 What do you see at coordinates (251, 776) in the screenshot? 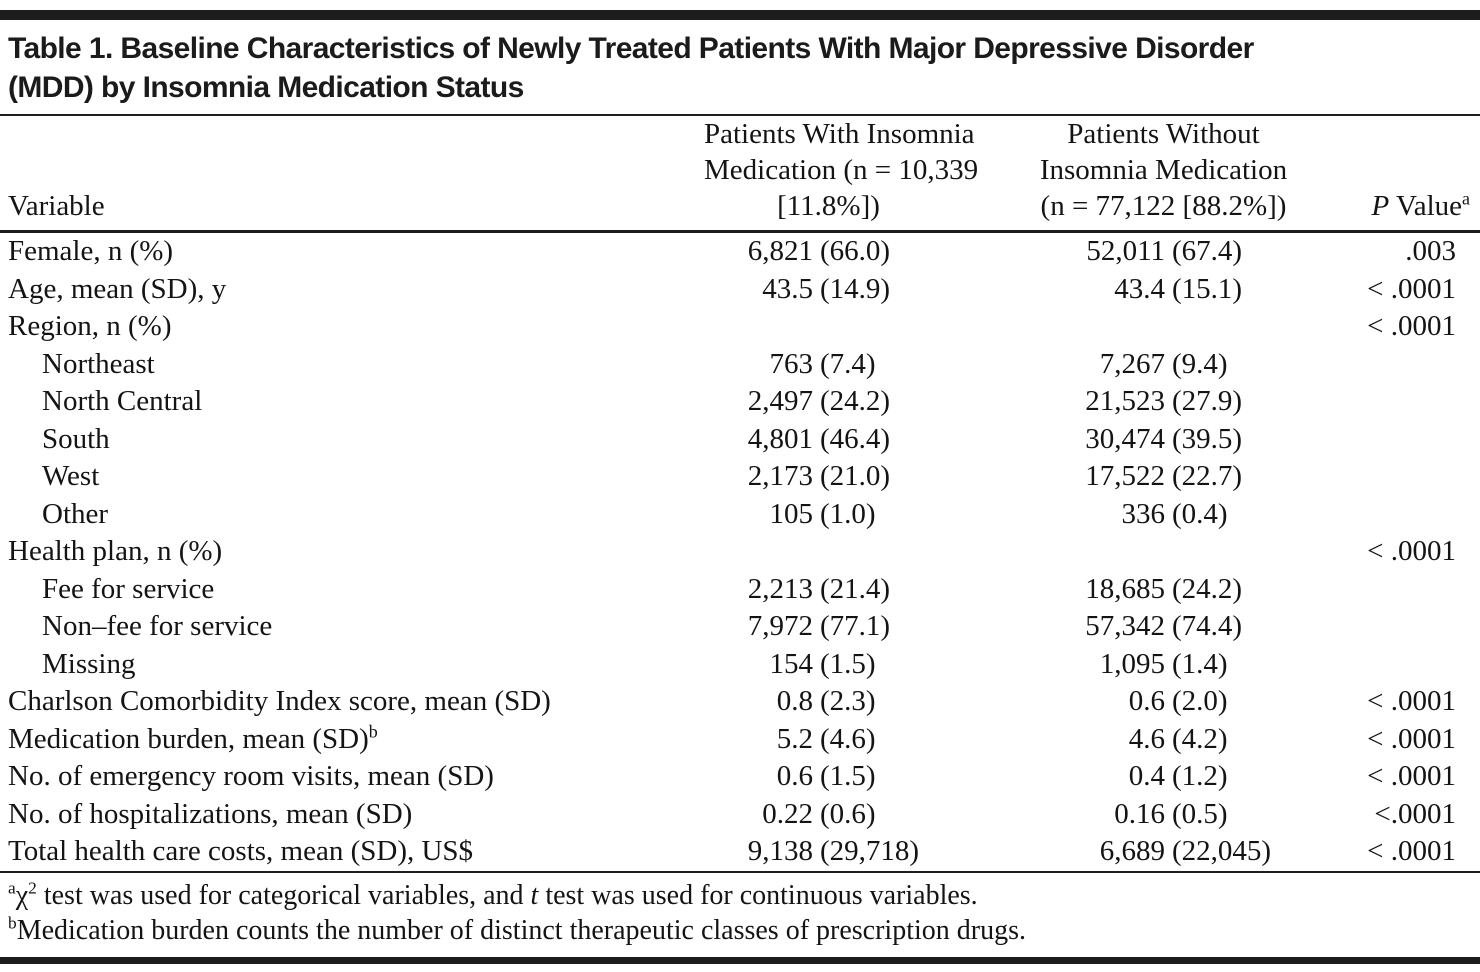
I see `row-label: No. of emergency room visits, mean (SD)` at bounding box center [251, 776].